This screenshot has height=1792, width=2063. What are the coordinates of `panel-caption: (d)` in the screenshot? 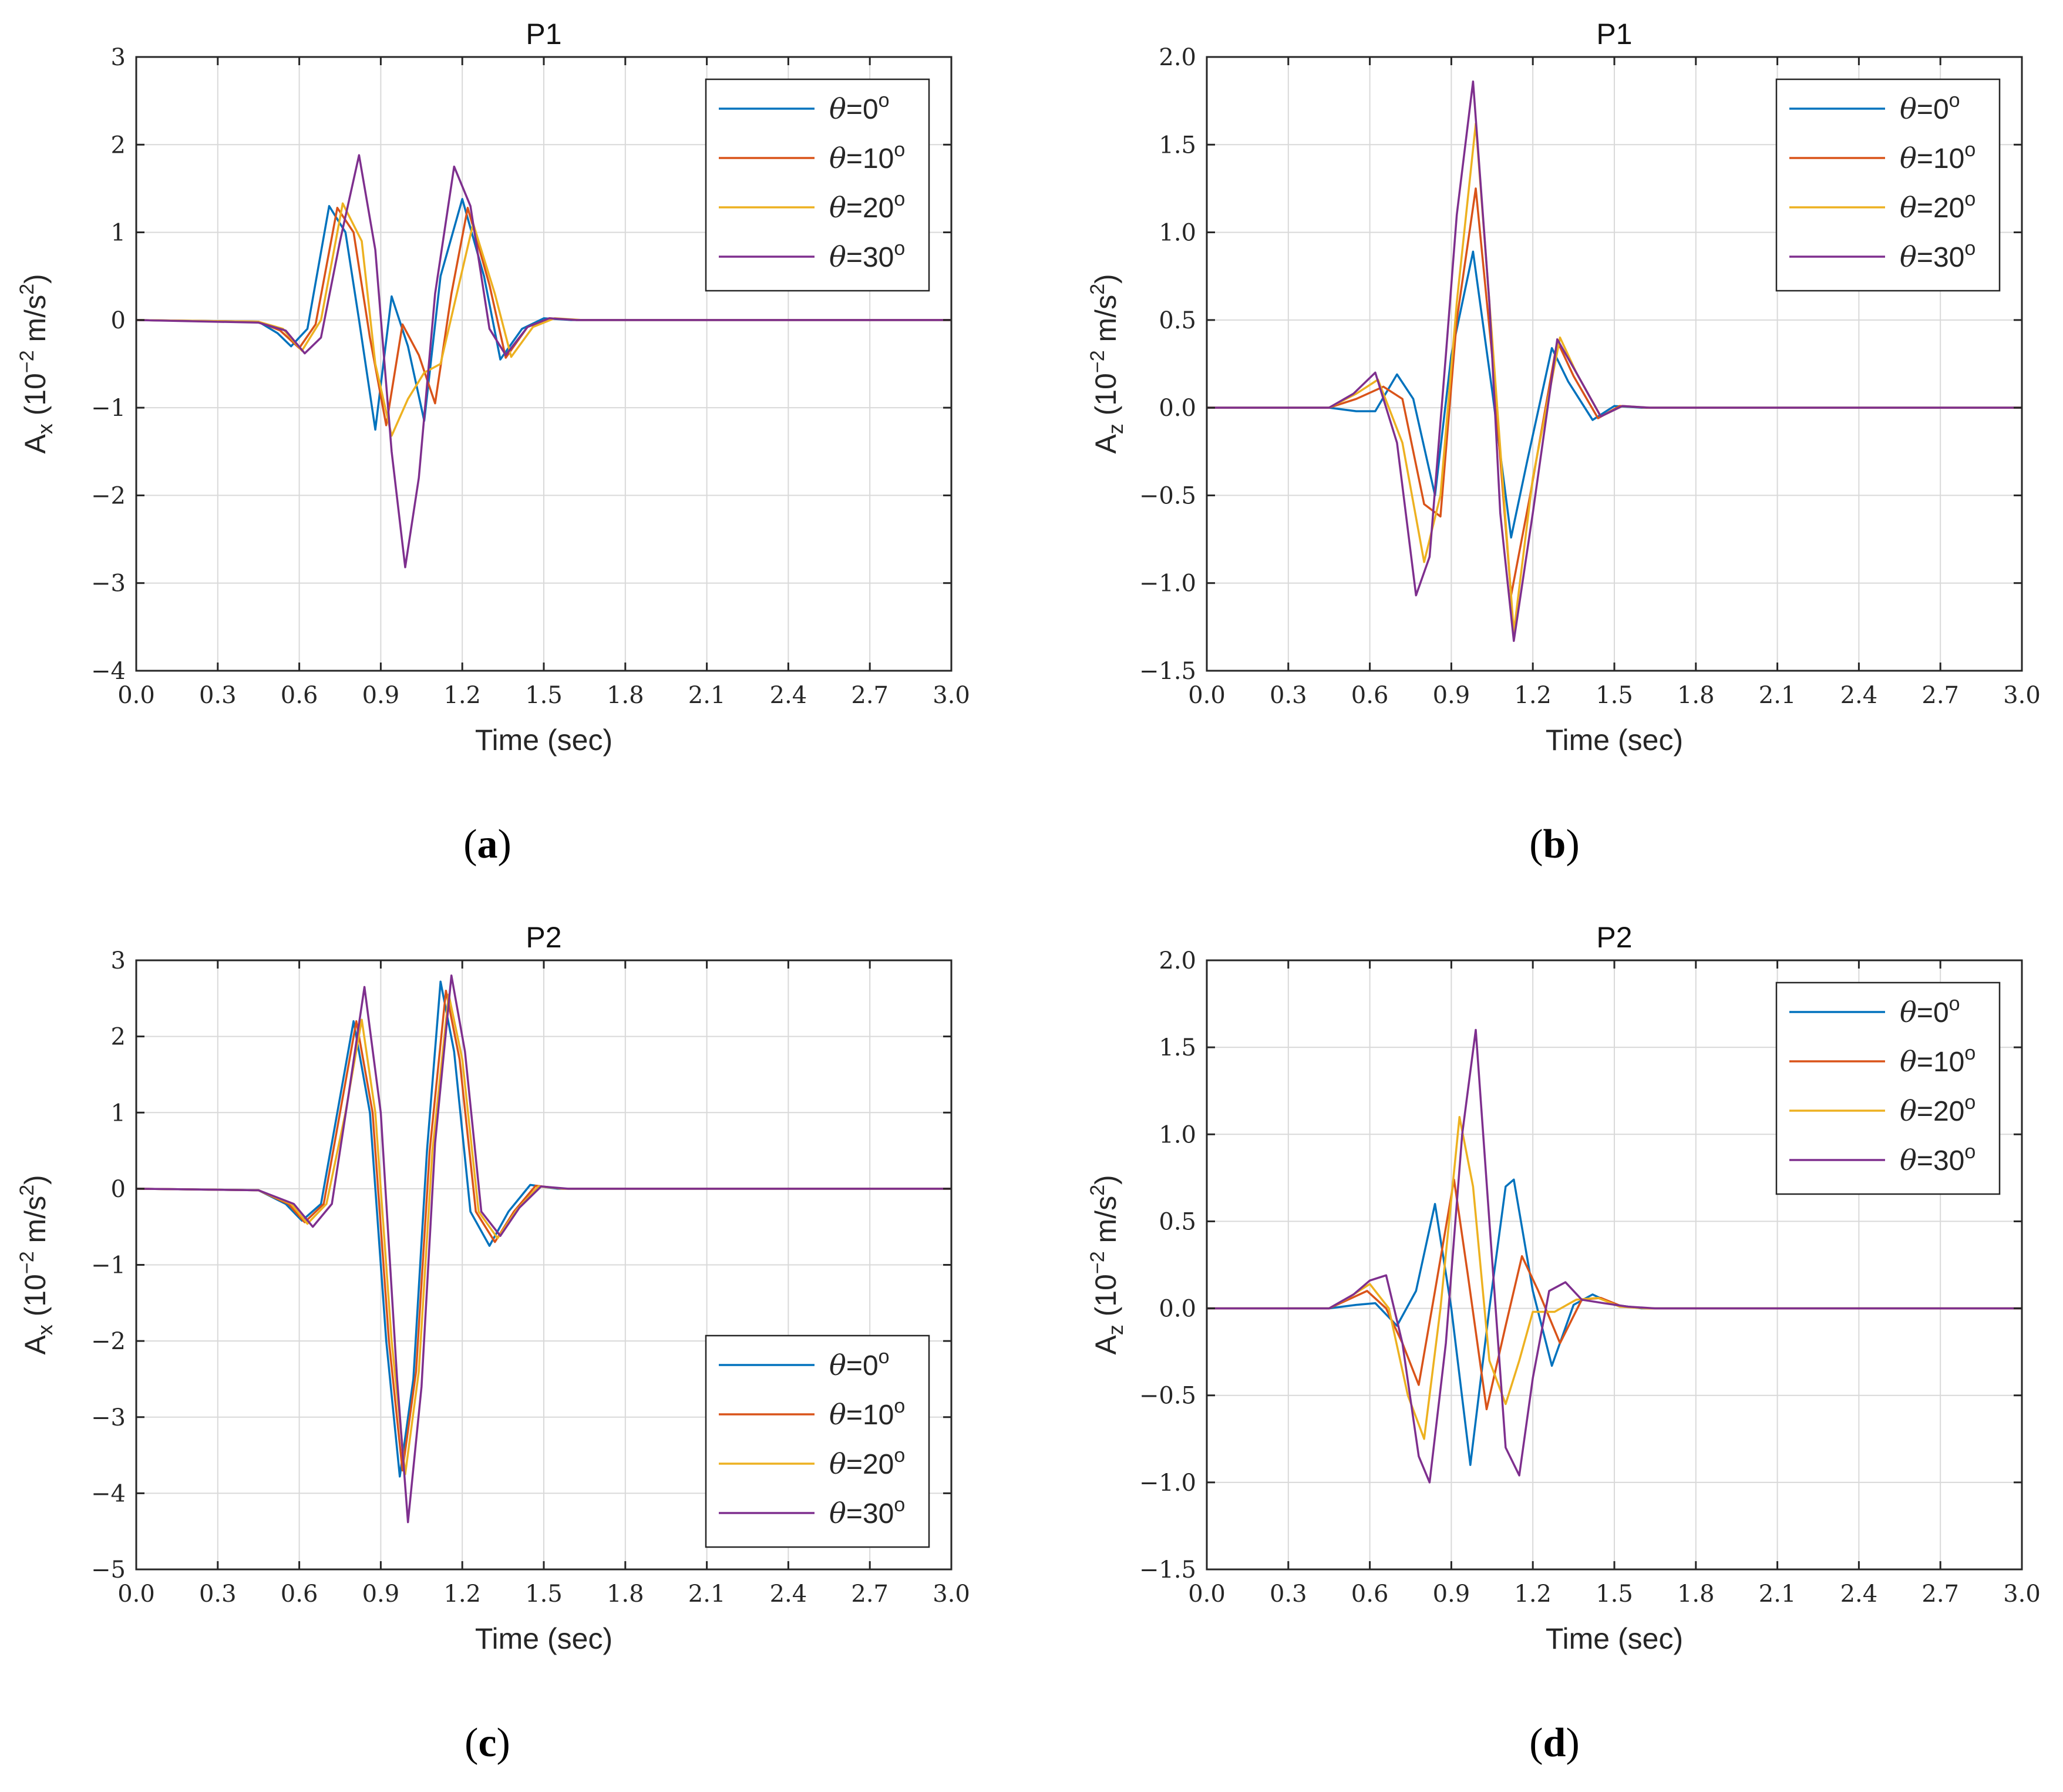 It's located at (1554, 1743).